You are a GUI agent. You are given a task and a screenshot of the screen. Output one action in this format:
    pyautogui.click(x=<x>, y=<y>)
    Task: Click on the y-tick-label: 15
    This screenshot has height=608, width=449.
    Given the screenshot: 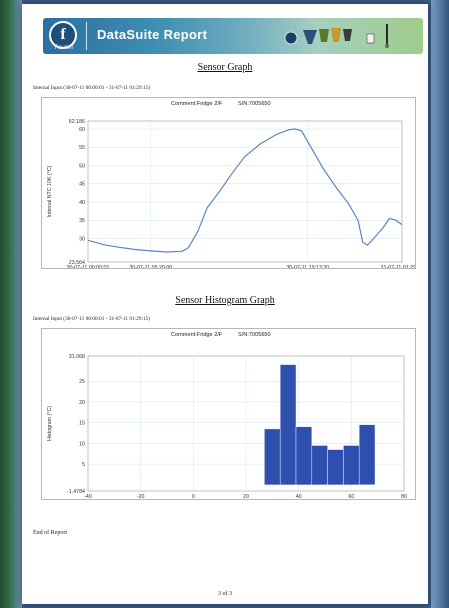 What is the action you would take?
    pyautogui.click(x=82, y=424)
    